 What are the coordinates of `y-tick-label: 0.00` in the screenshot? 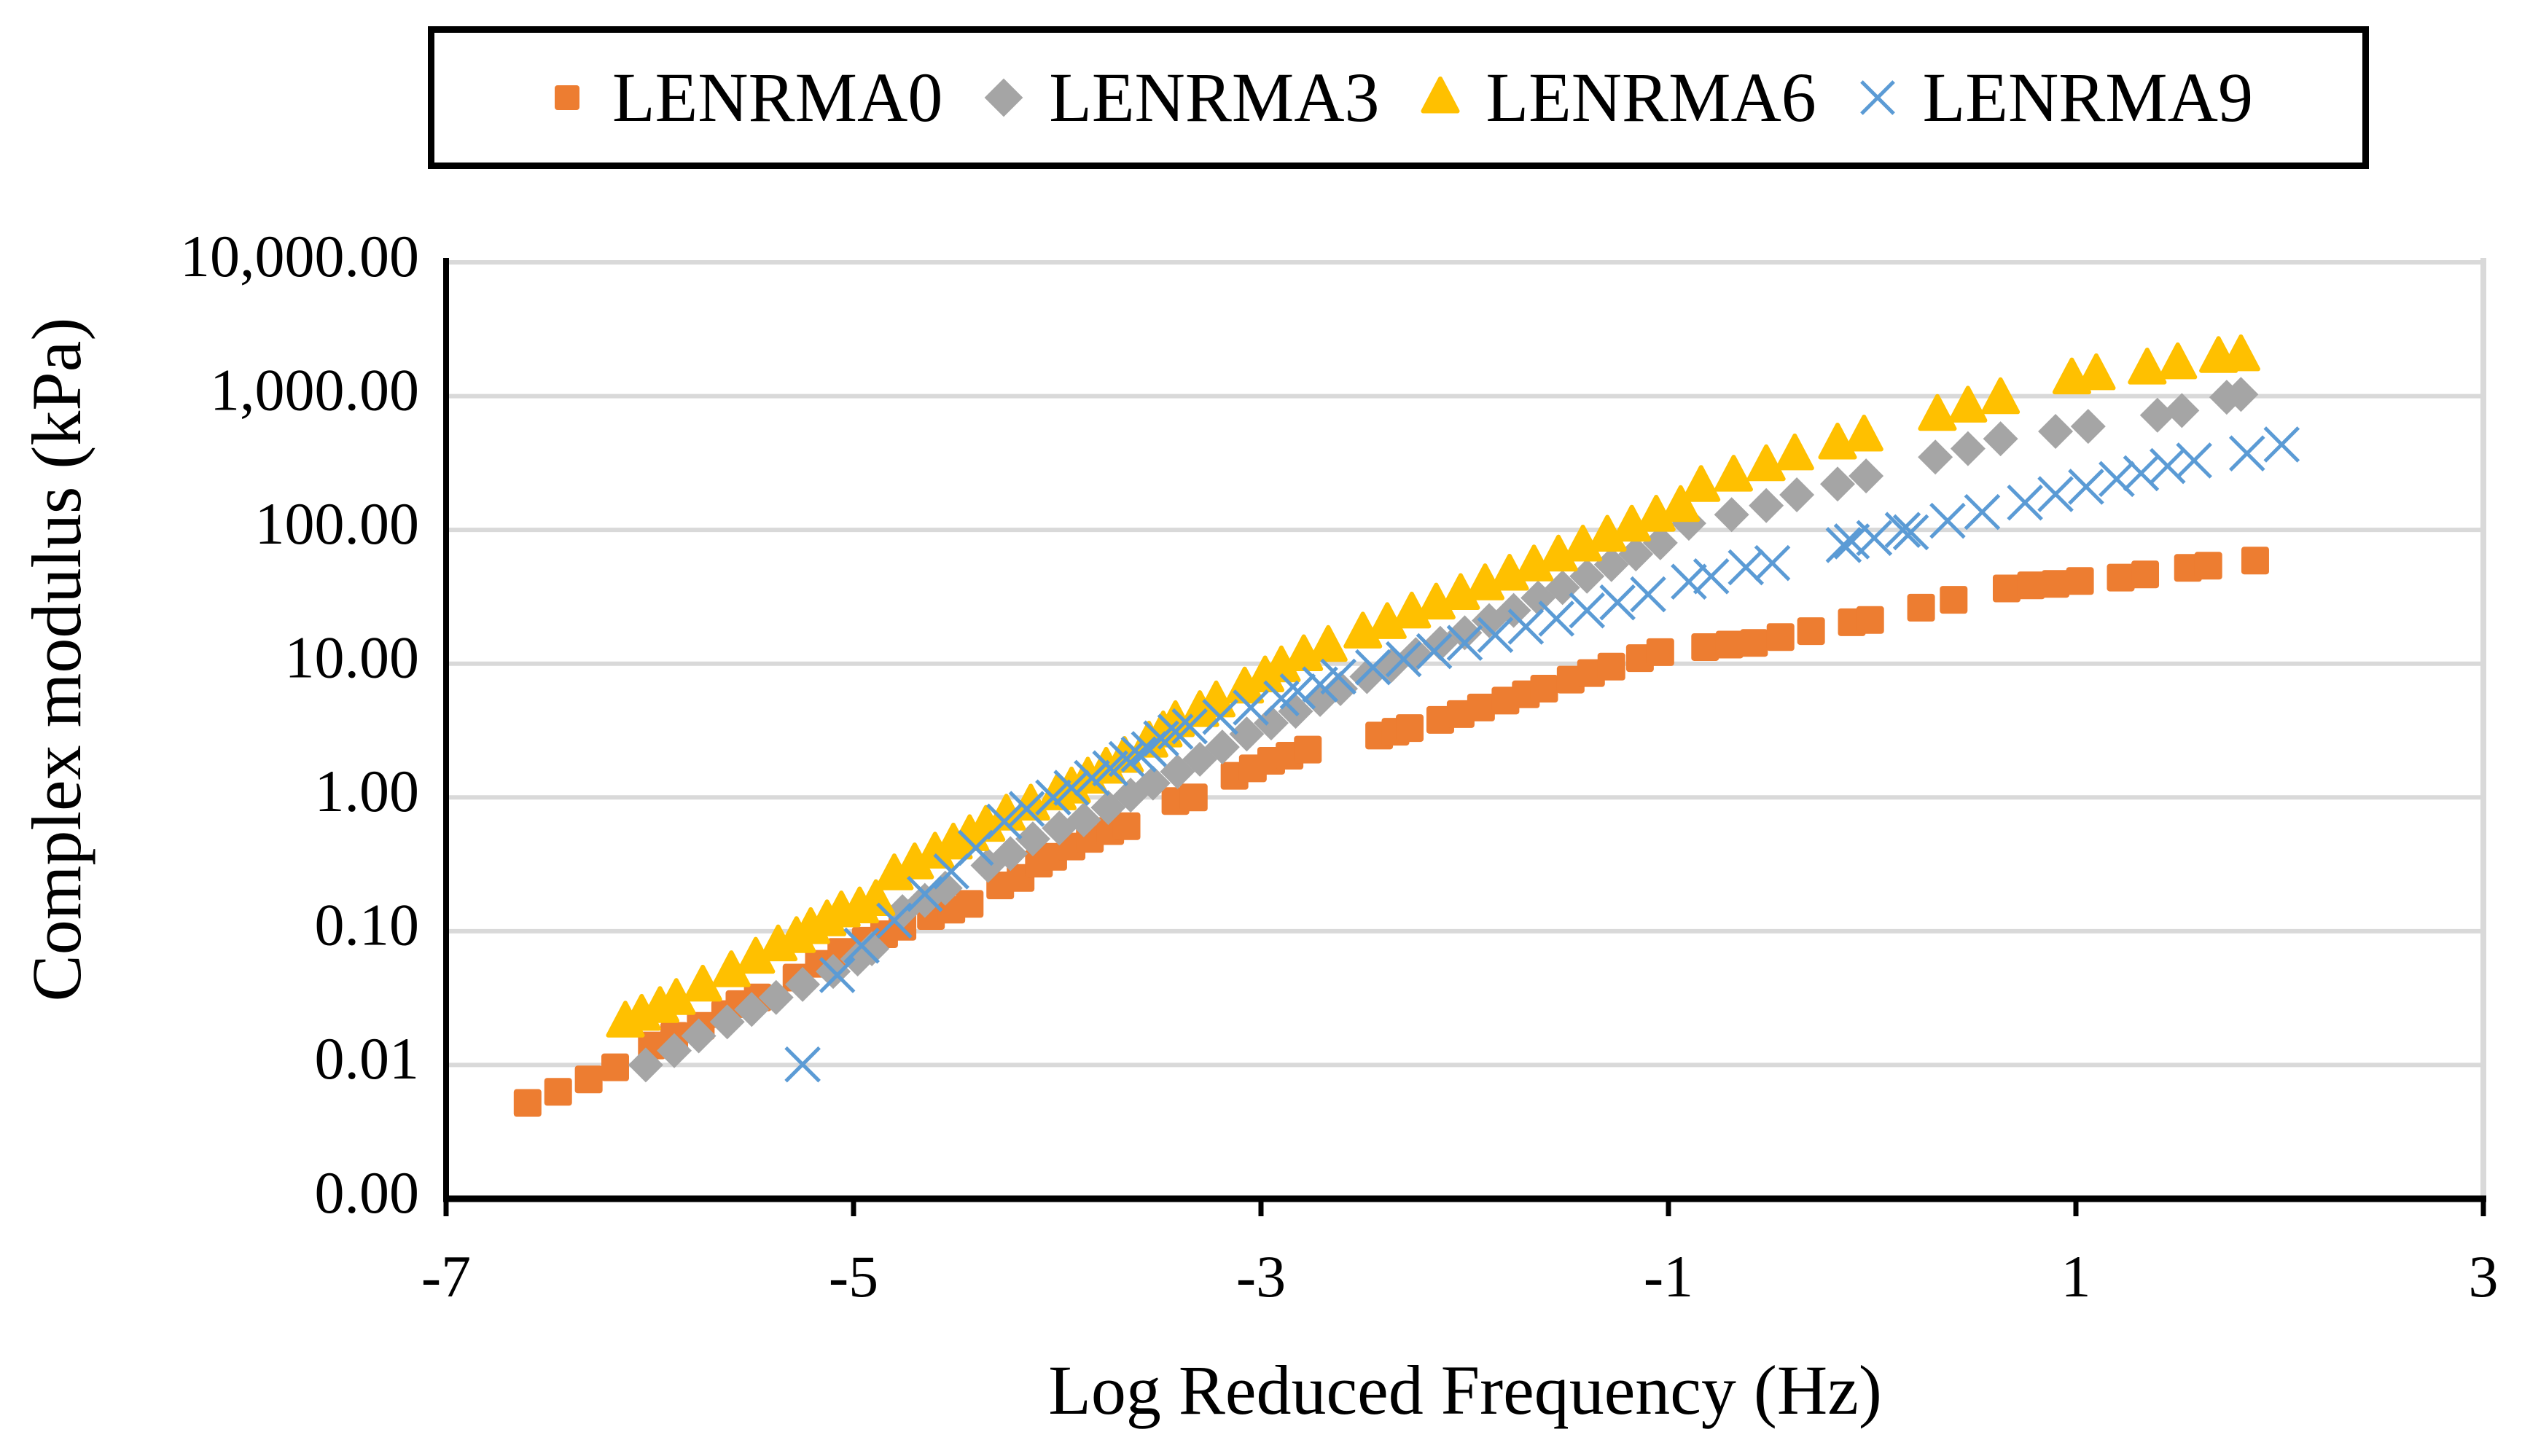 It's located at (367, 1192).